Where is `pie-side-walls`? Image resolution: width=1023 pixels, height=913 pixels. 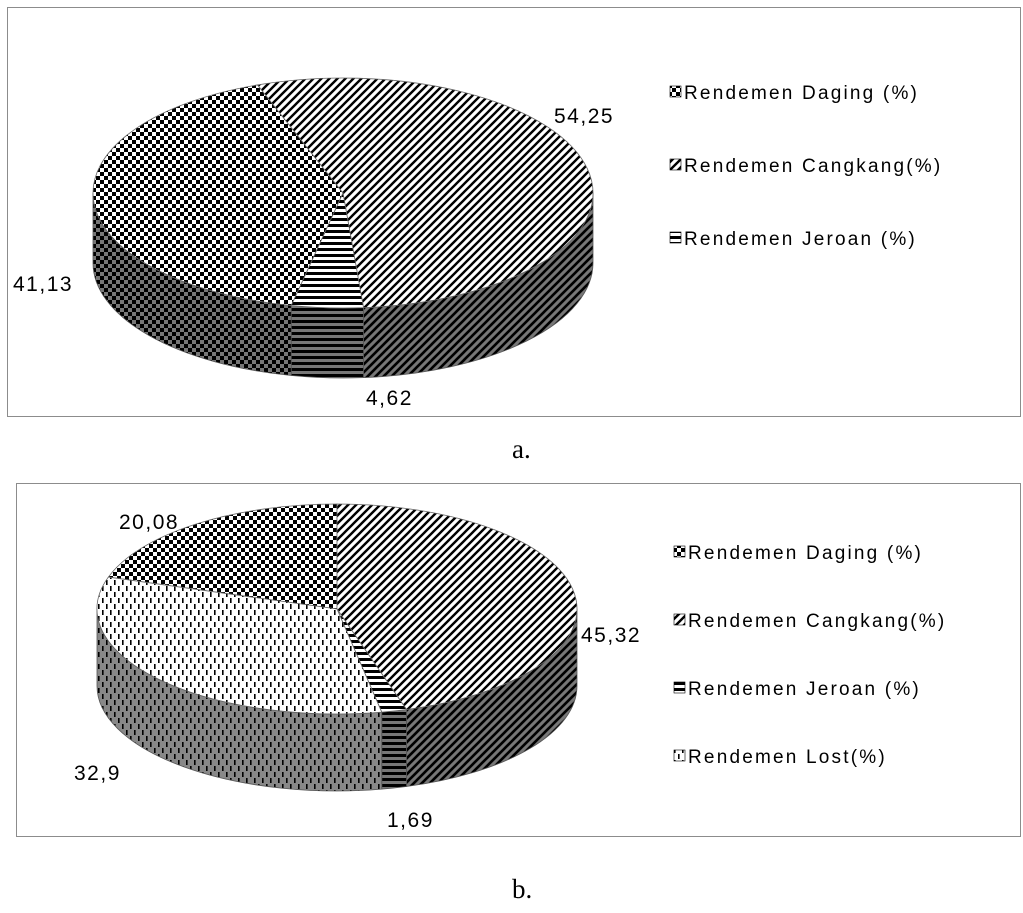 pie-side-walls is located at coordinates (337, 700).